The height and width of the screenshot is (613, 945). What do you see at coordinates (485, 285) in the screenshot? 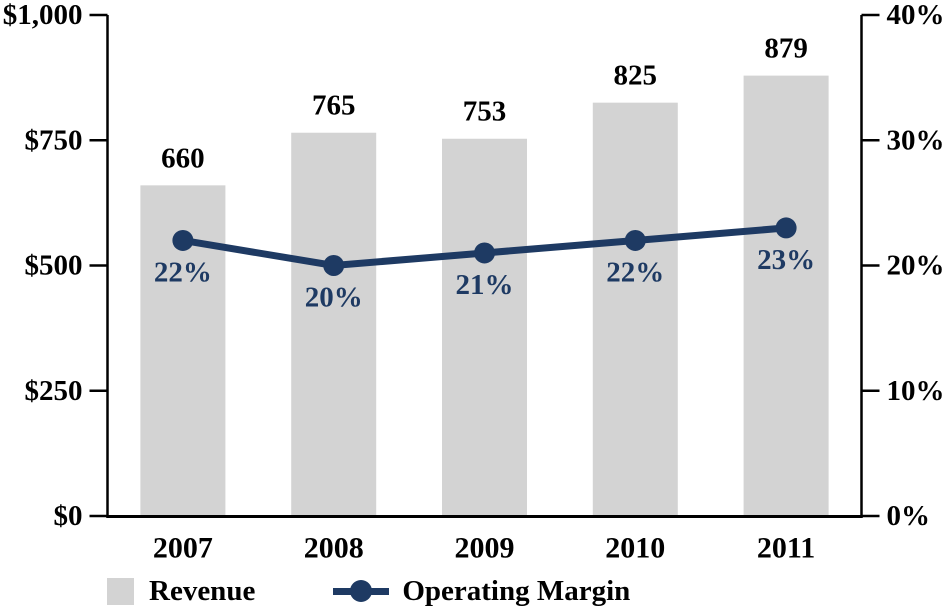
I see `margin-value-label: 21%` at bounding box center [485, 285].